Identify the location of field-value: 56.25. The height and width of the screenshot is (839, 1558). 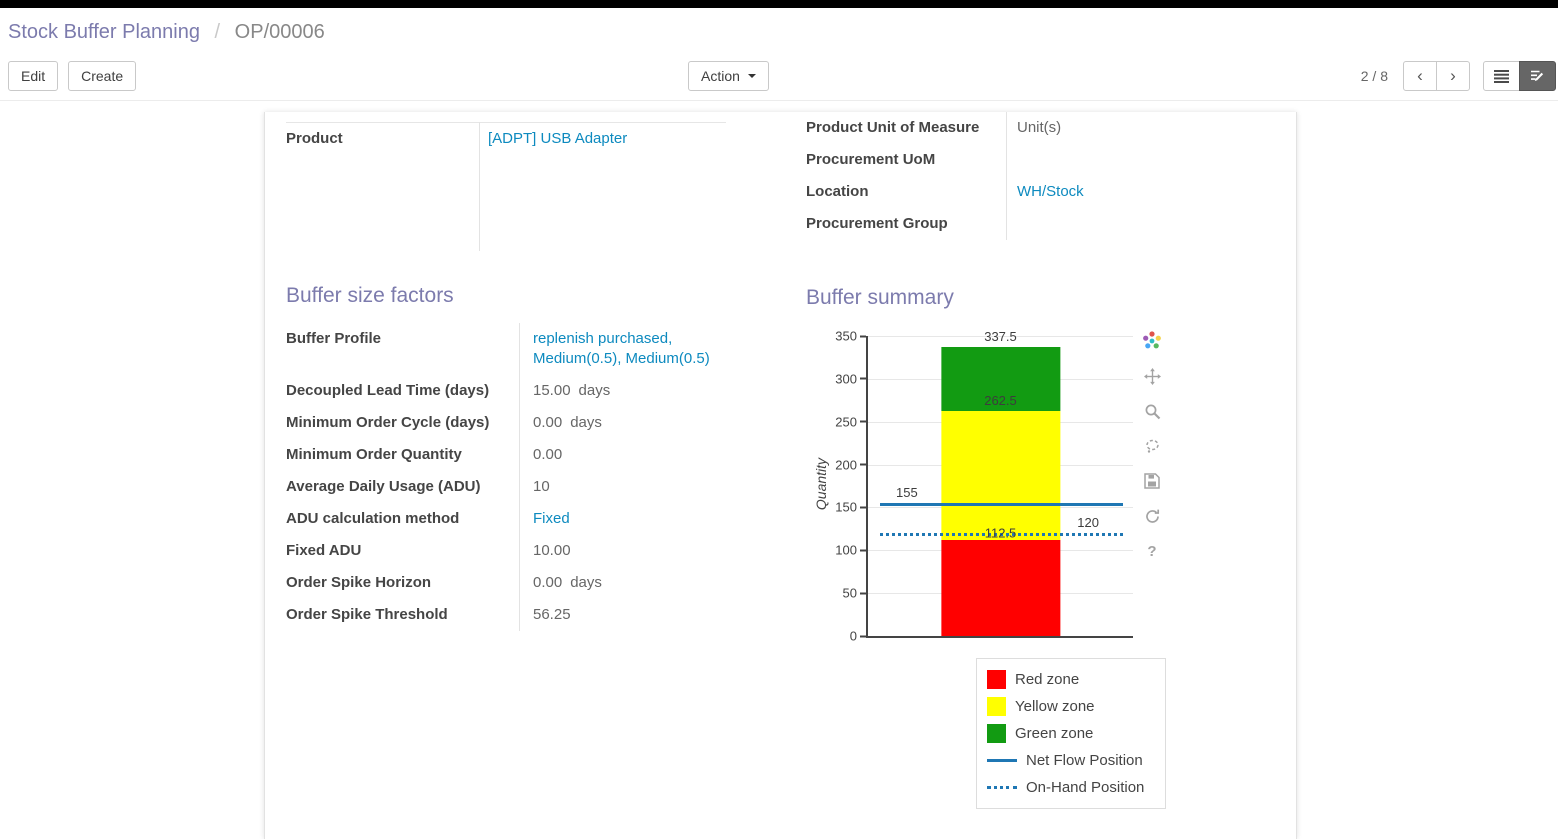
(641, 615).